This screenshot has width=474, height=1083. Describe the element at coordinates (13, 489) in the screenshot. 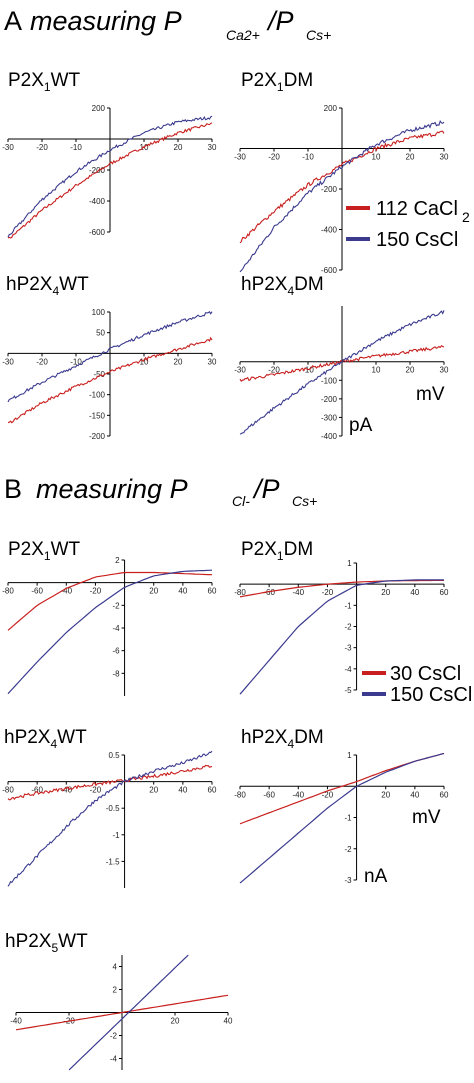

I see `section-letter: B` at that location.